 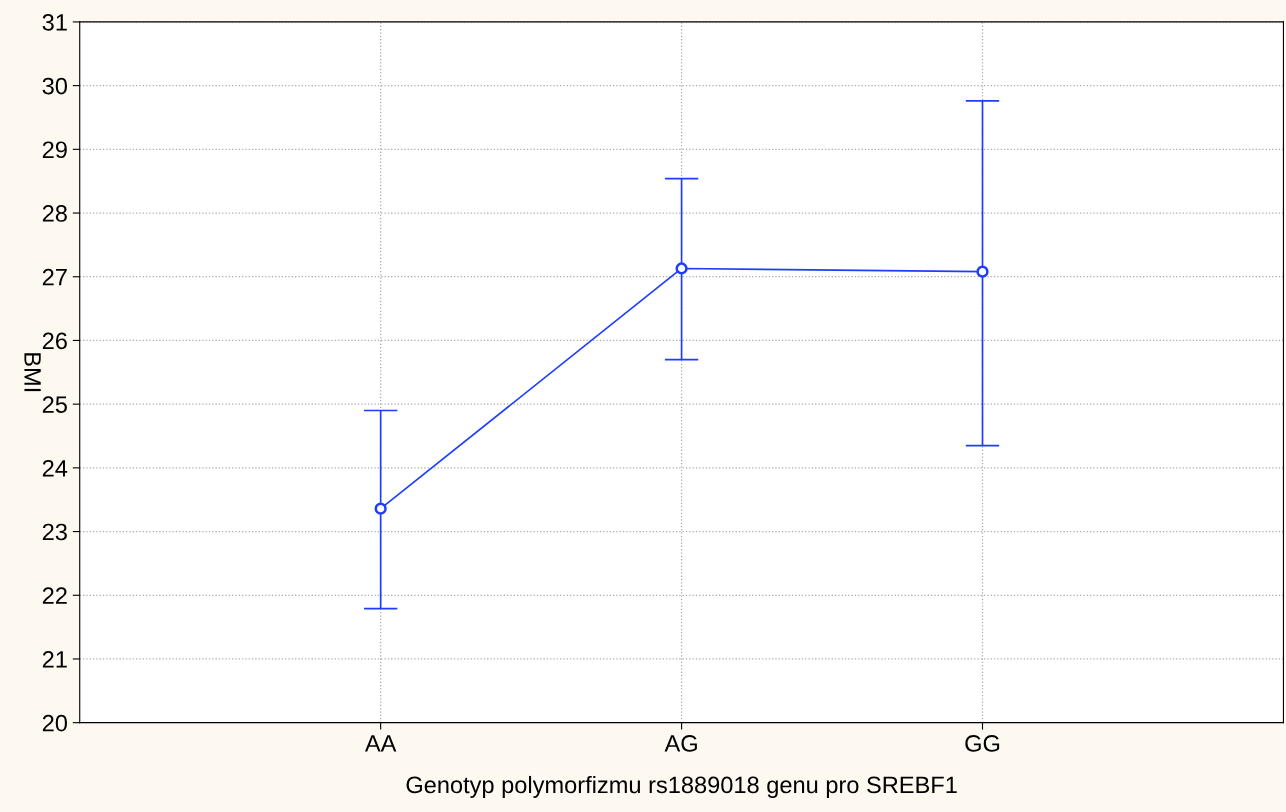 I want to click on x-axis-title: Genotyp polymorfizmu rs1889018 genu pro SREBF1, so click(x=681, y=786).